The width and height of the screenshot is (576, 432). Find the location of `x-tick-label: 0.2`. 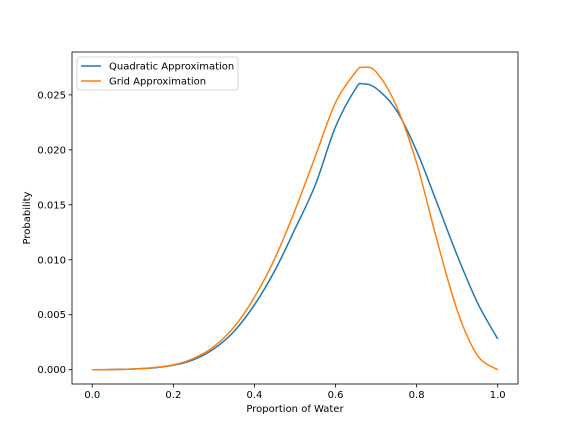

x-tick-label: 0.2 is located at coordinates (173, 395).